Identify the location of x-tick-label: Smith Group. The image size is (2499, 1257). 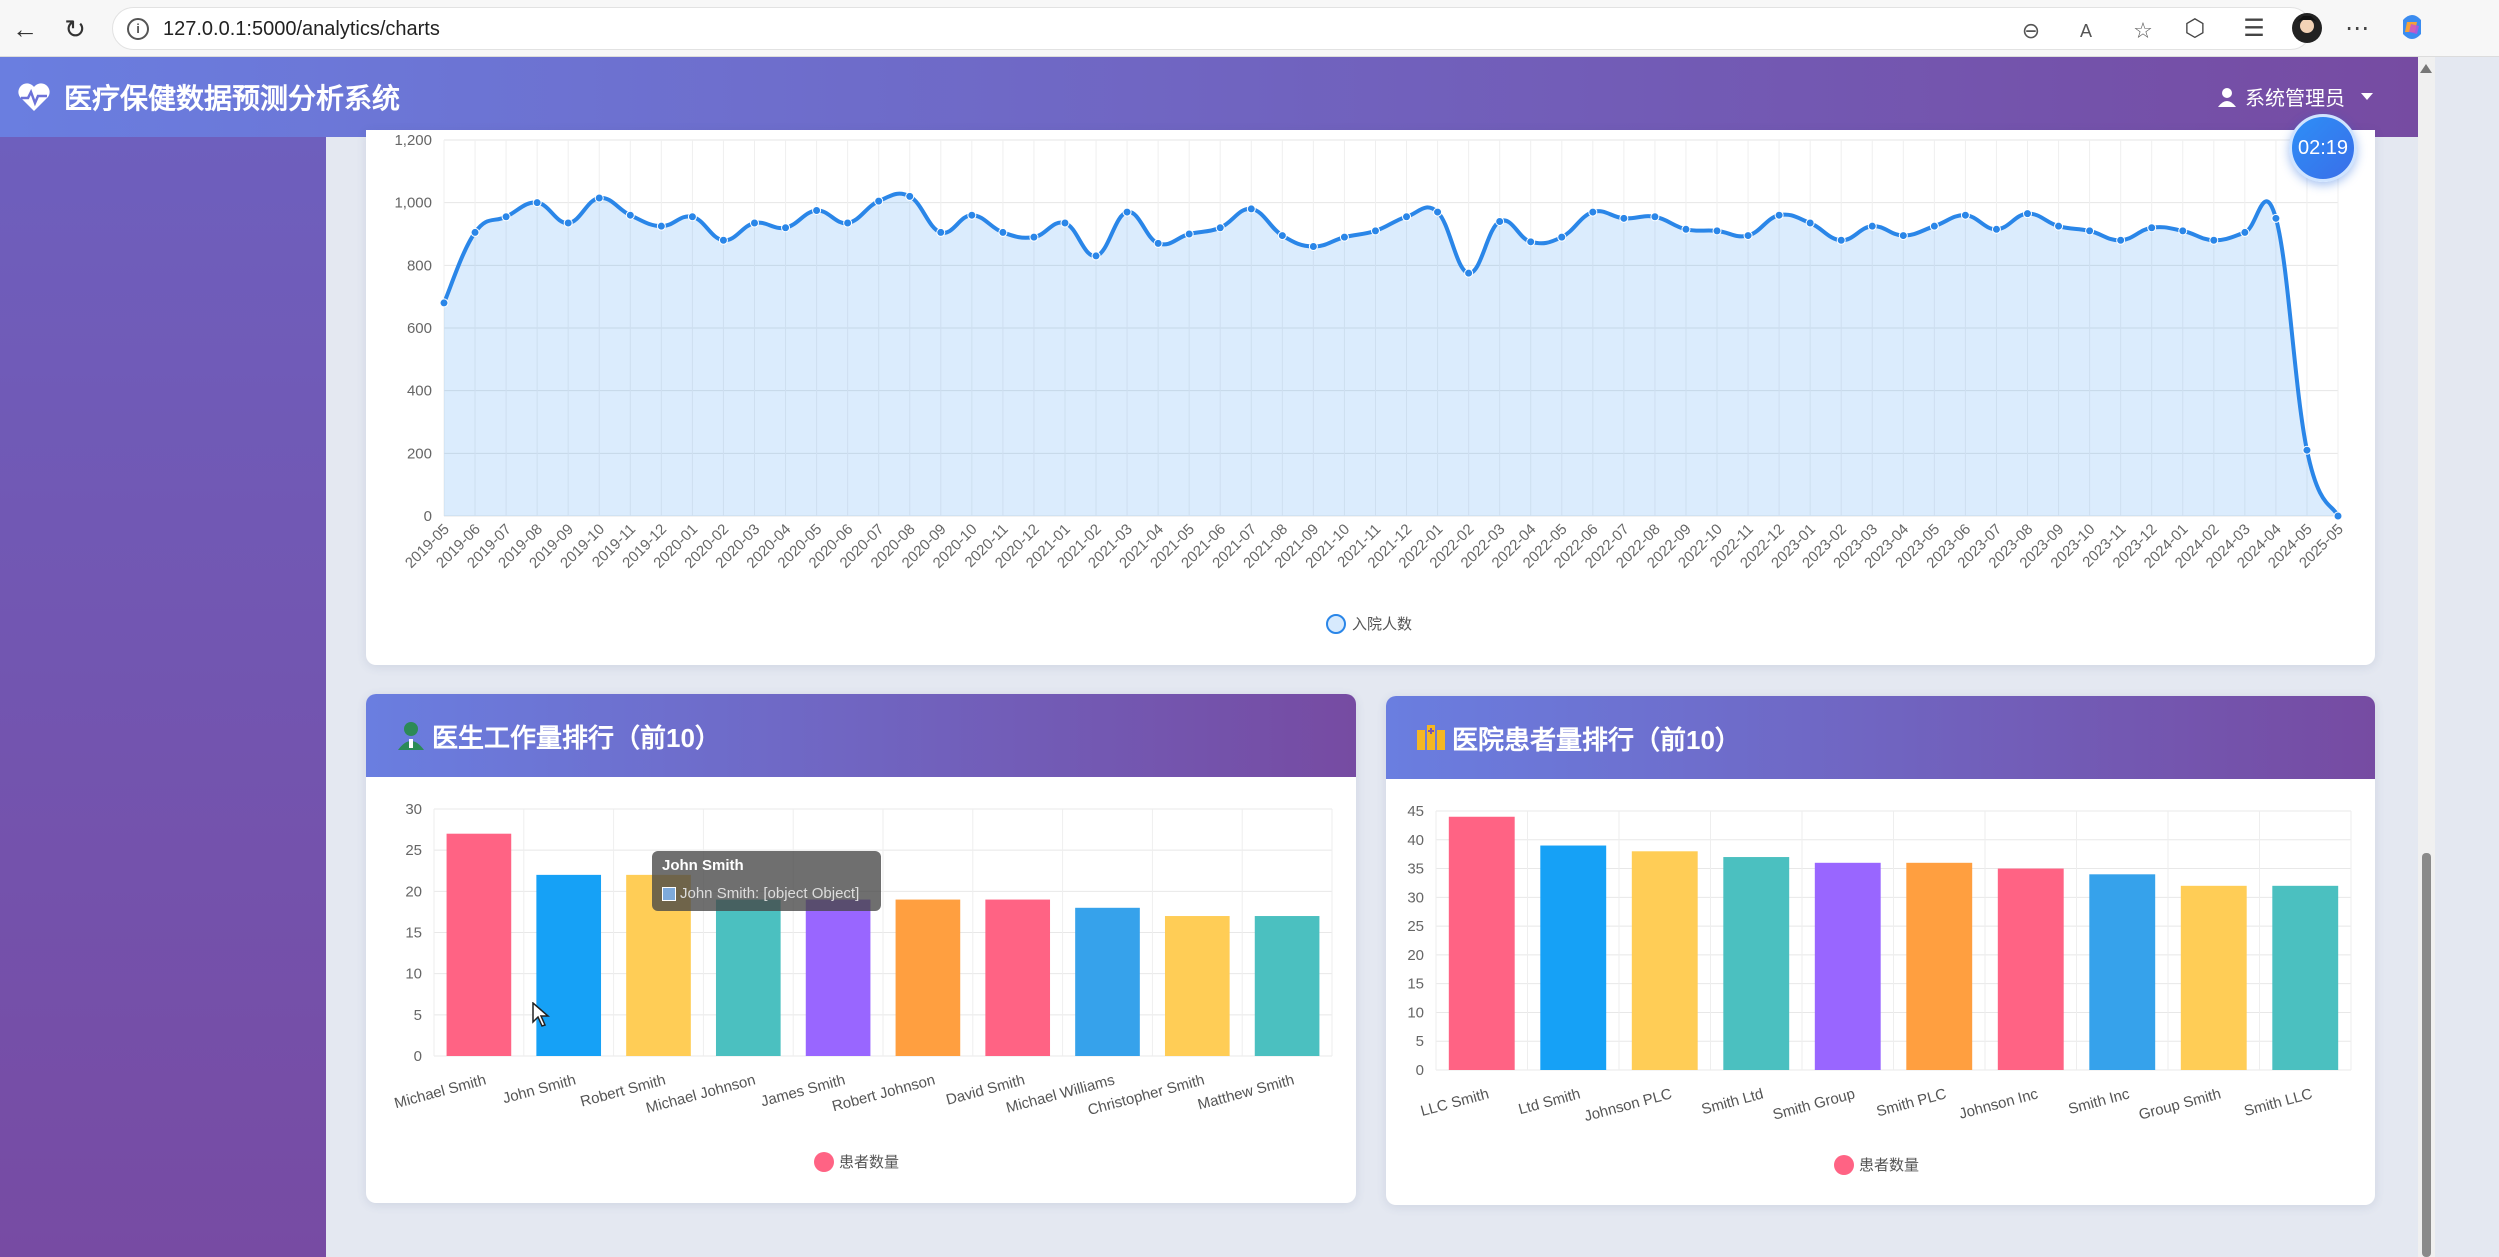
(1814, 1104).